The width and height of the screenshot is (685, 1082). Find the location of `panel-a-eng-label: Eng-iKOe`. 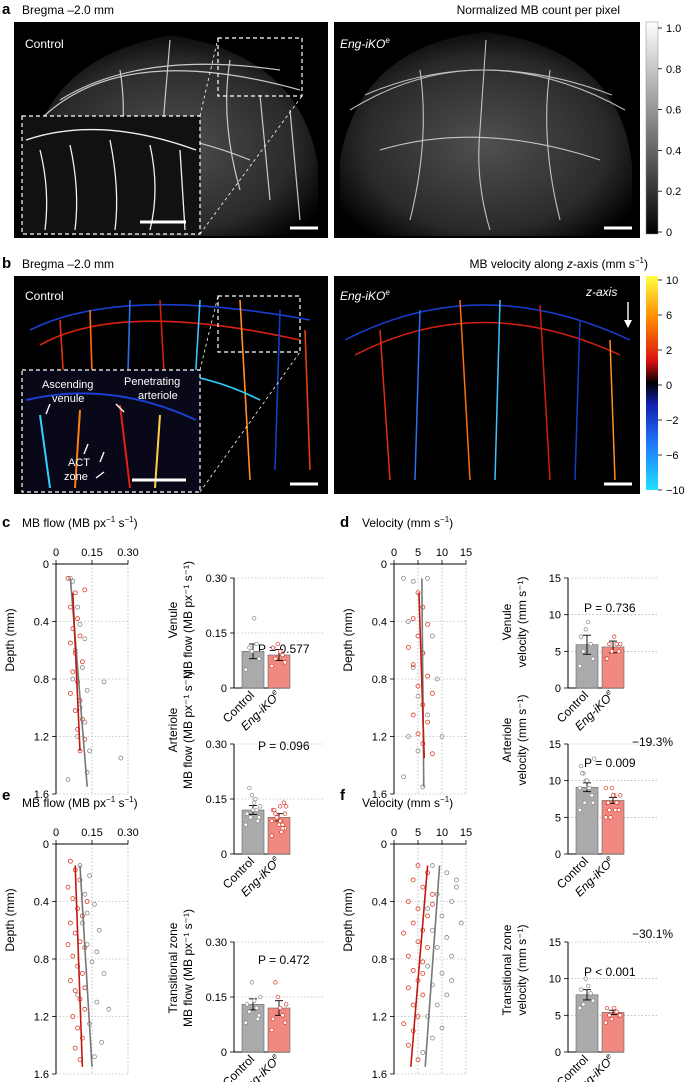

panel-a-eng-label: Eng-iKOe is located at coordinates (365, 43).